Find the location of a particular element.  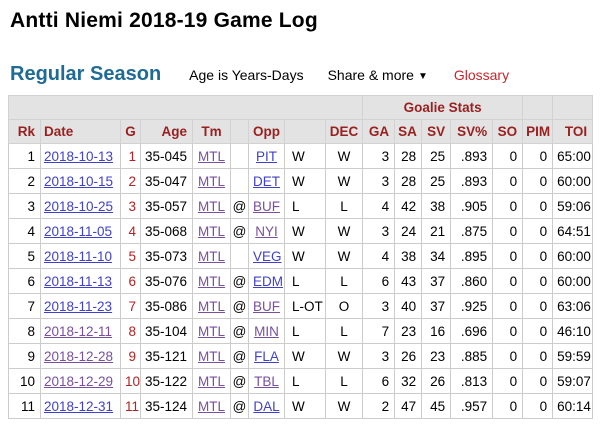

cell-date: 2018-11-05 is located at coordinates (80, 231).